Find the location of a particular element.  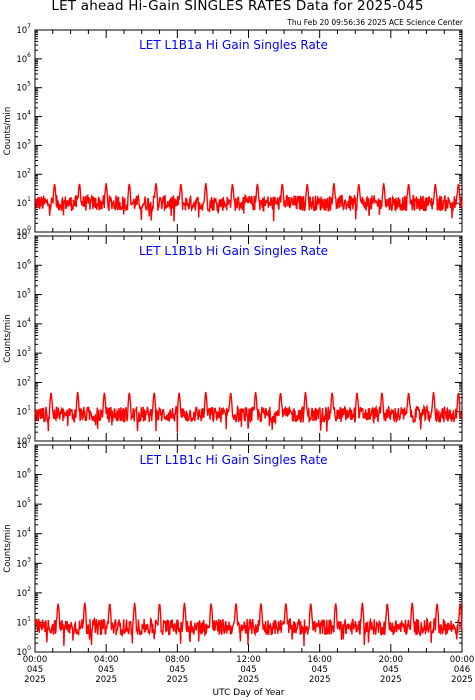

x-tick-label: 16:00 is located at coordinates (319, 660).